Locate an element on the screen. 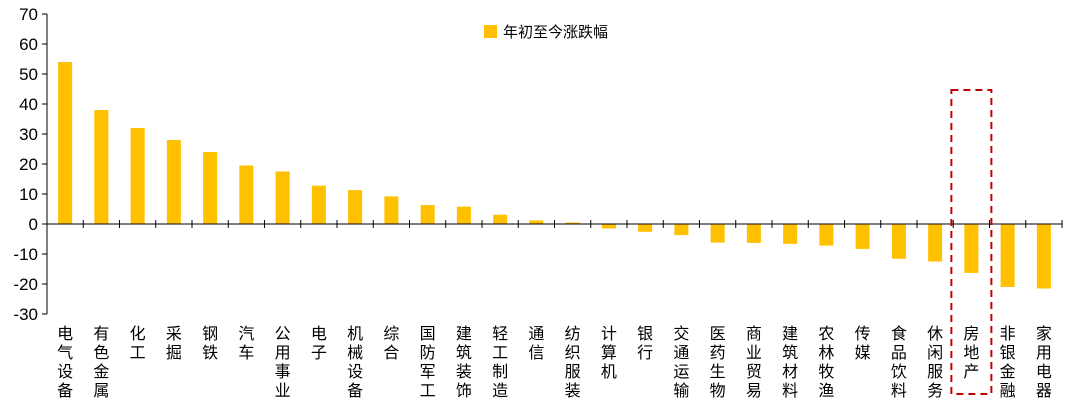 The image size is (1080, 406). x-tick-label: 采掘 is located at coordinates (174, 343).